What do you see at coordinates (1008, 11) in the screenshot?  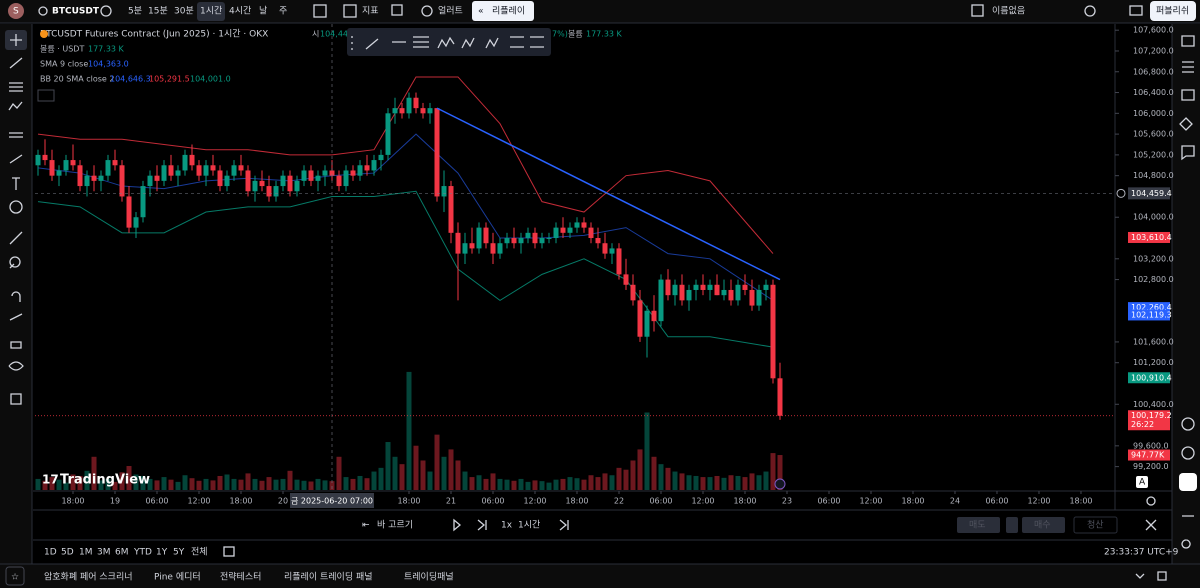 I see `layout-name: 이름없음` at bounding box center [1008, 11].